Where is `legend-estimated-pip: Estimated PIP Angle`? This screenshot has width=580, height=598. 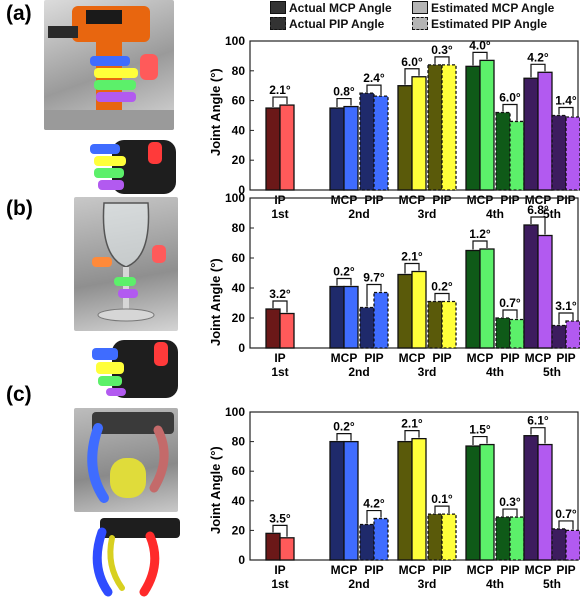
legend-estimated-pip: Estimated PIP Angle is located at coordinates (479, 23).